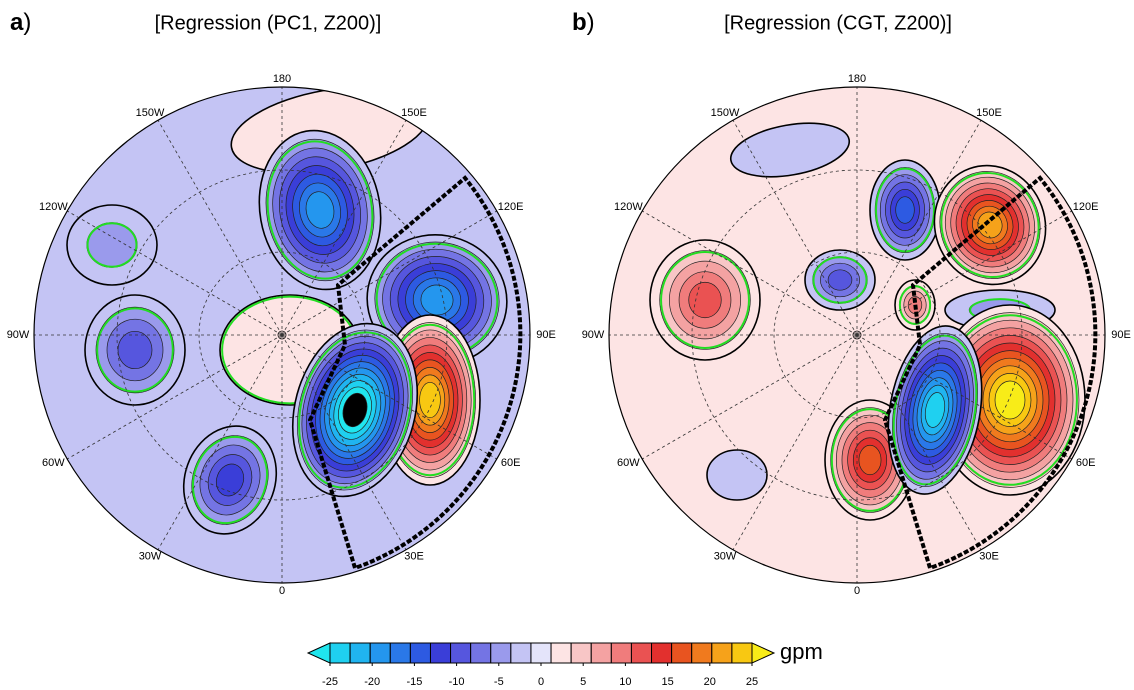  What do you see at coordinates (268, 23) in the screenshot?
I see `panel-title: [Regression (PC1, Z200)]` at bounding box center [268, 23].